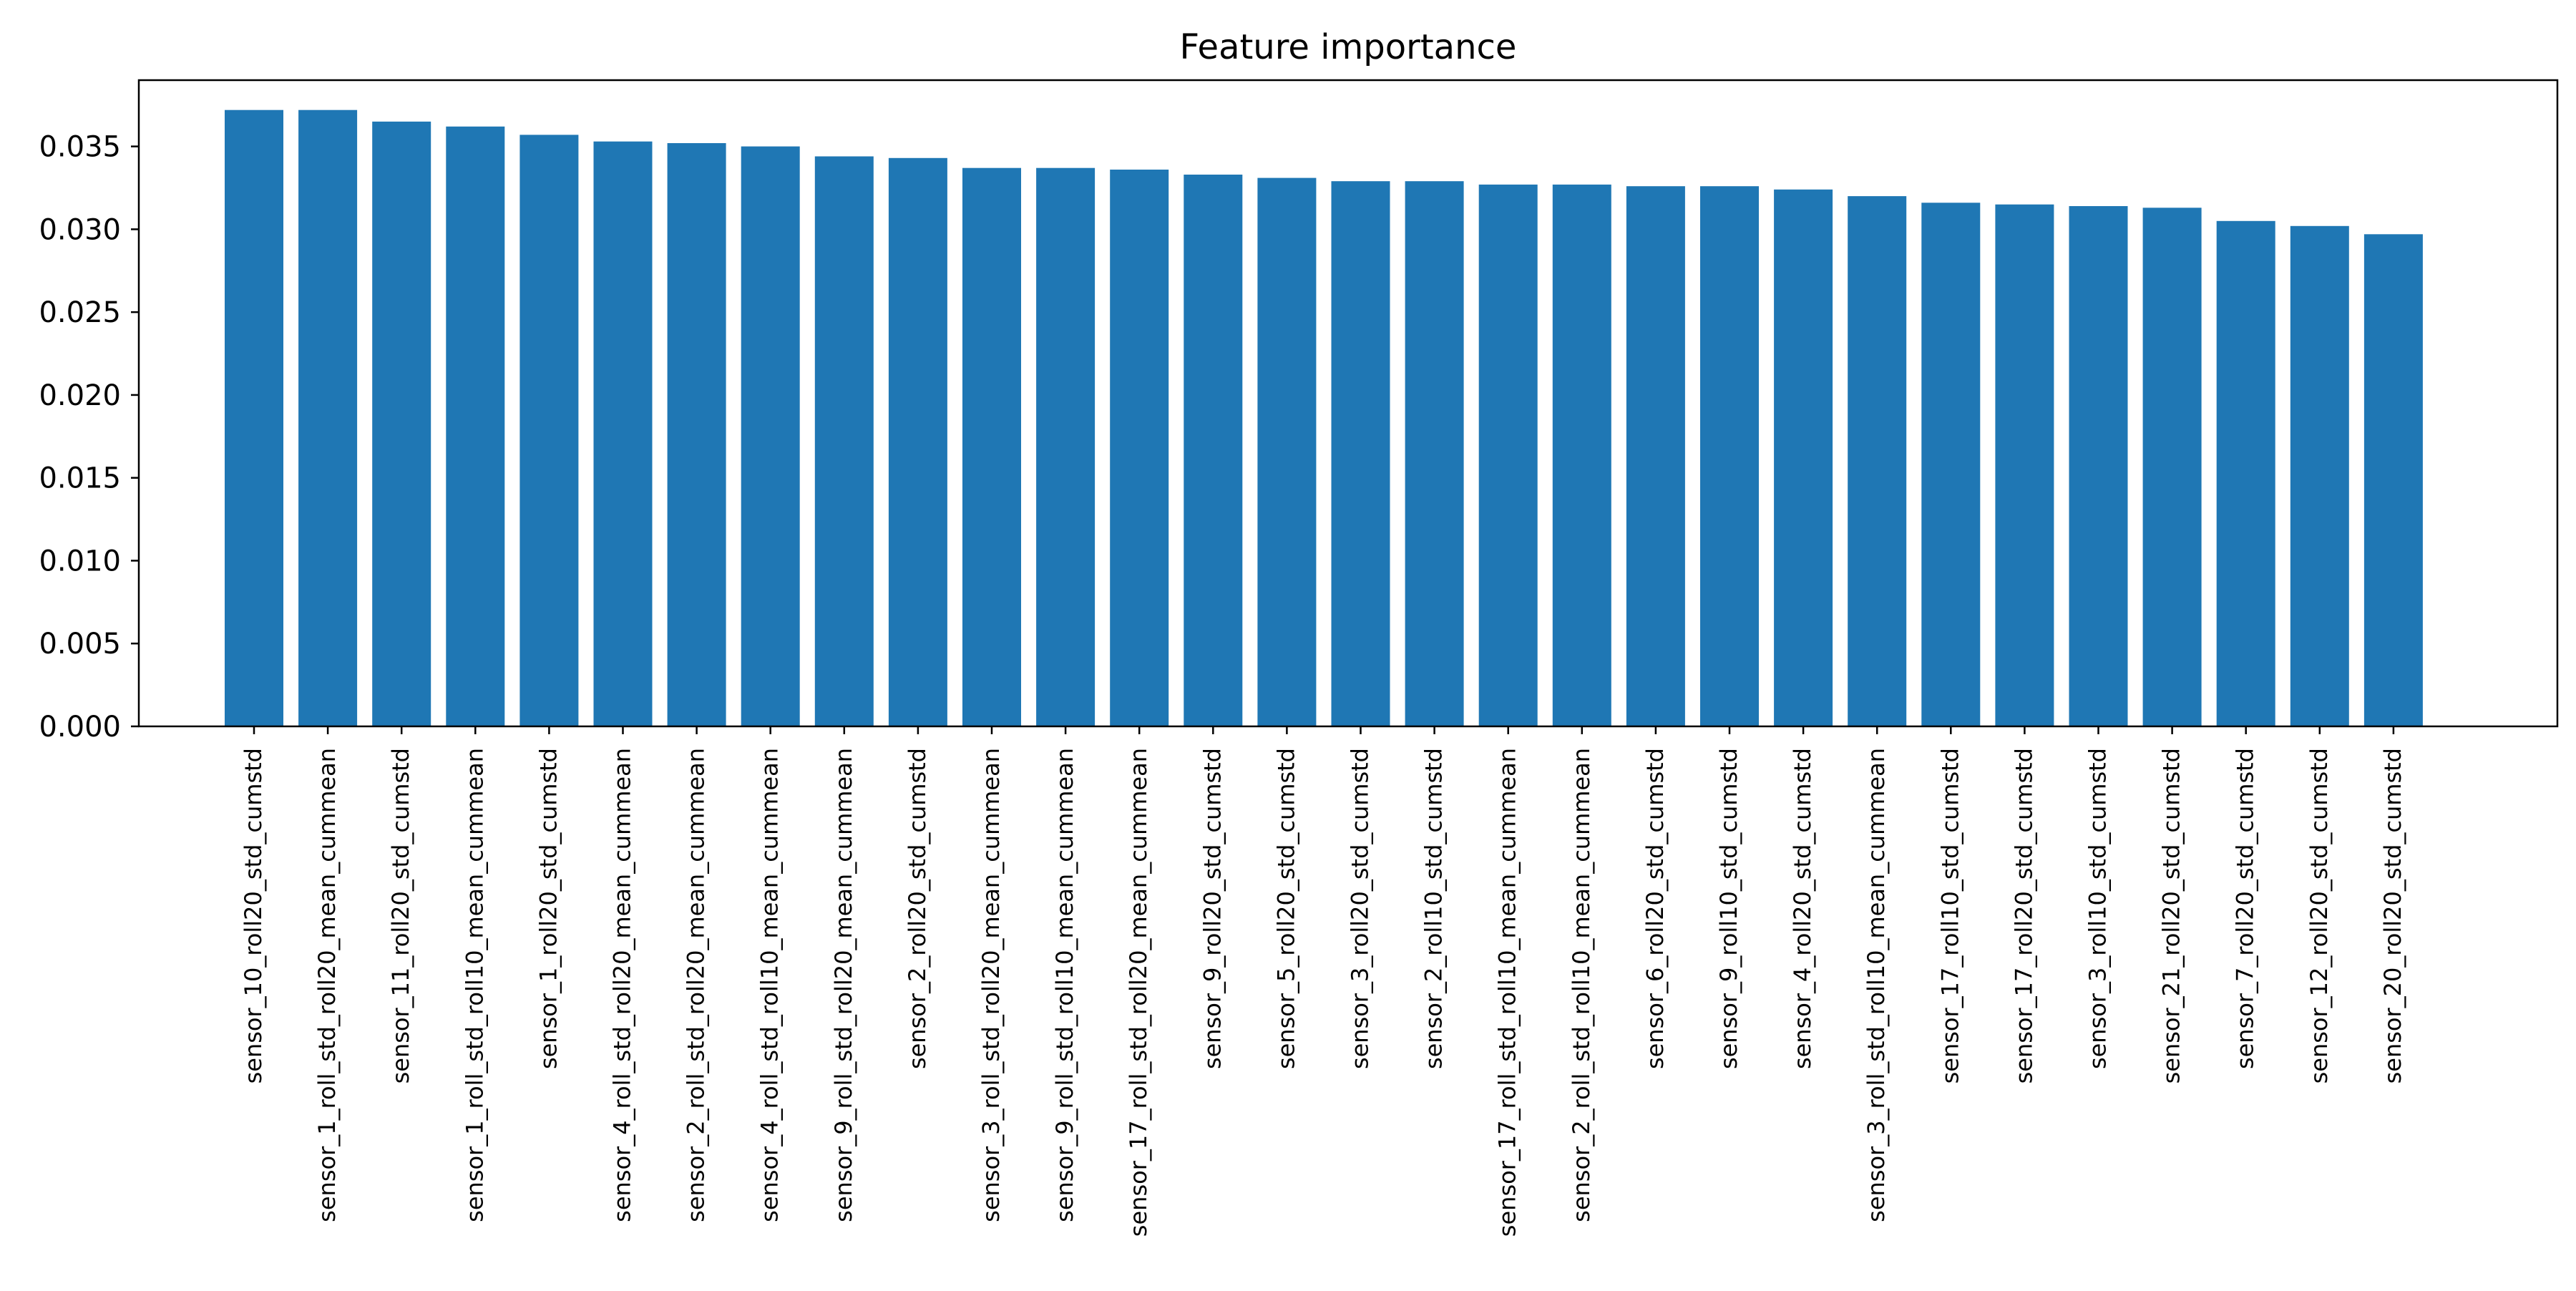  What do you see at coordinates (80, 727) in the screenshot?
I see `y-tick-label: 0.000` at bounding box center [80, 727].